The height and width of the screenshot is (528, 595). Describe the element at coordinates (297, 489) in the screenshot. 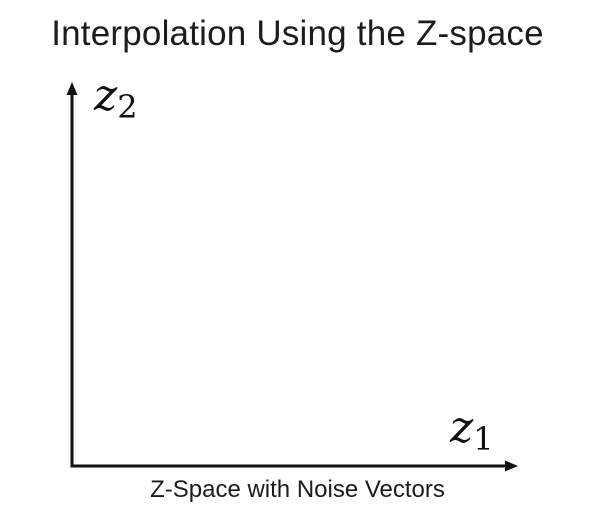

I see `diagram-caption: Z-Space with Noise Vectors` at that location.